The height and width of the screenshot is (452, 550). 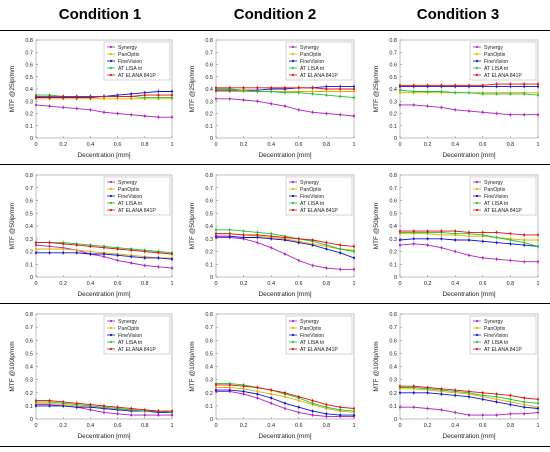 I want to click on y-tick-label: 0.8, so click(x=393, y=41).